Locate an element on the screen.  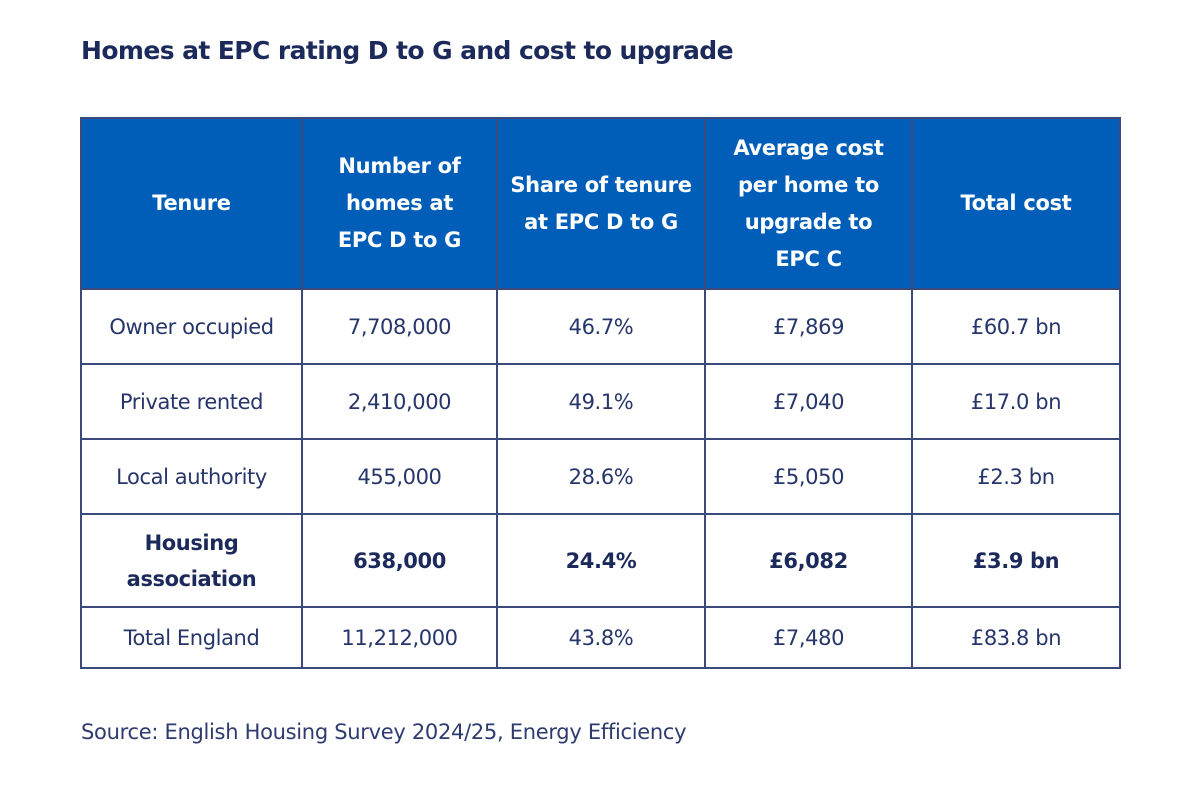
header-number-of-homes: Number of homes at EPC D to G is located at coordinates (399, 203).